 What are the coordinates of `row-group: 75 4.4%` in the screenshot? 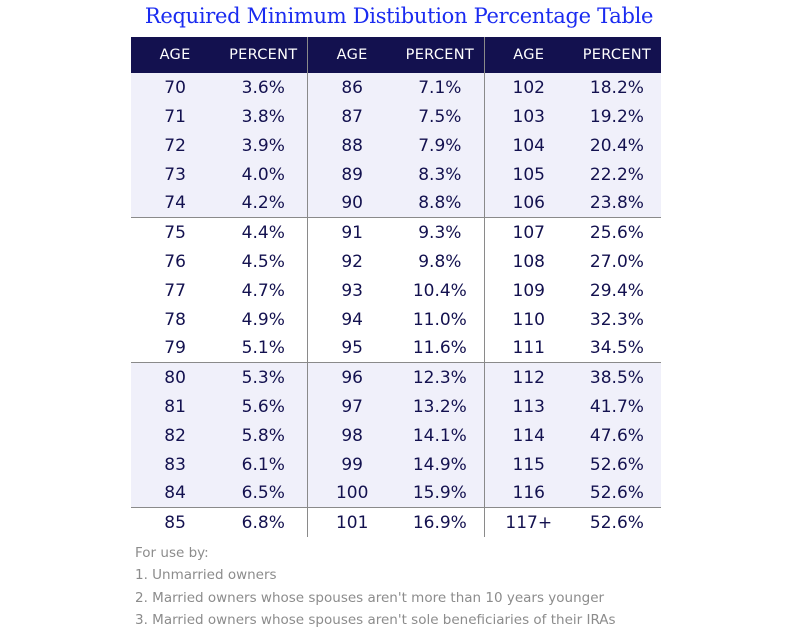 It's located at (219, 232).